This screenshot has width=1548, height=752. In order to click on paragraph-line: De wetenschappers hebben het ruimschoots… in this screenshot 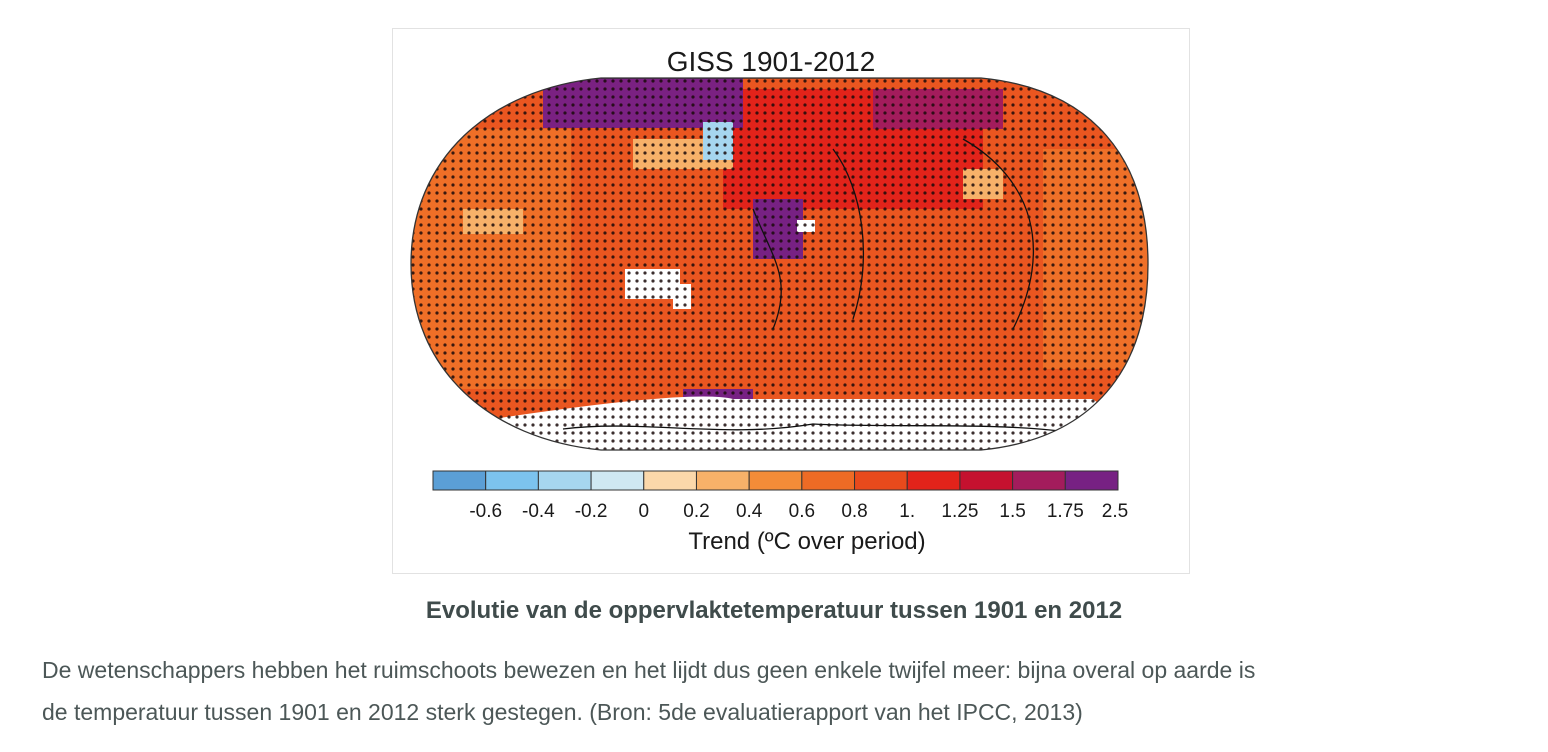, I will do `click(649, 670)`.